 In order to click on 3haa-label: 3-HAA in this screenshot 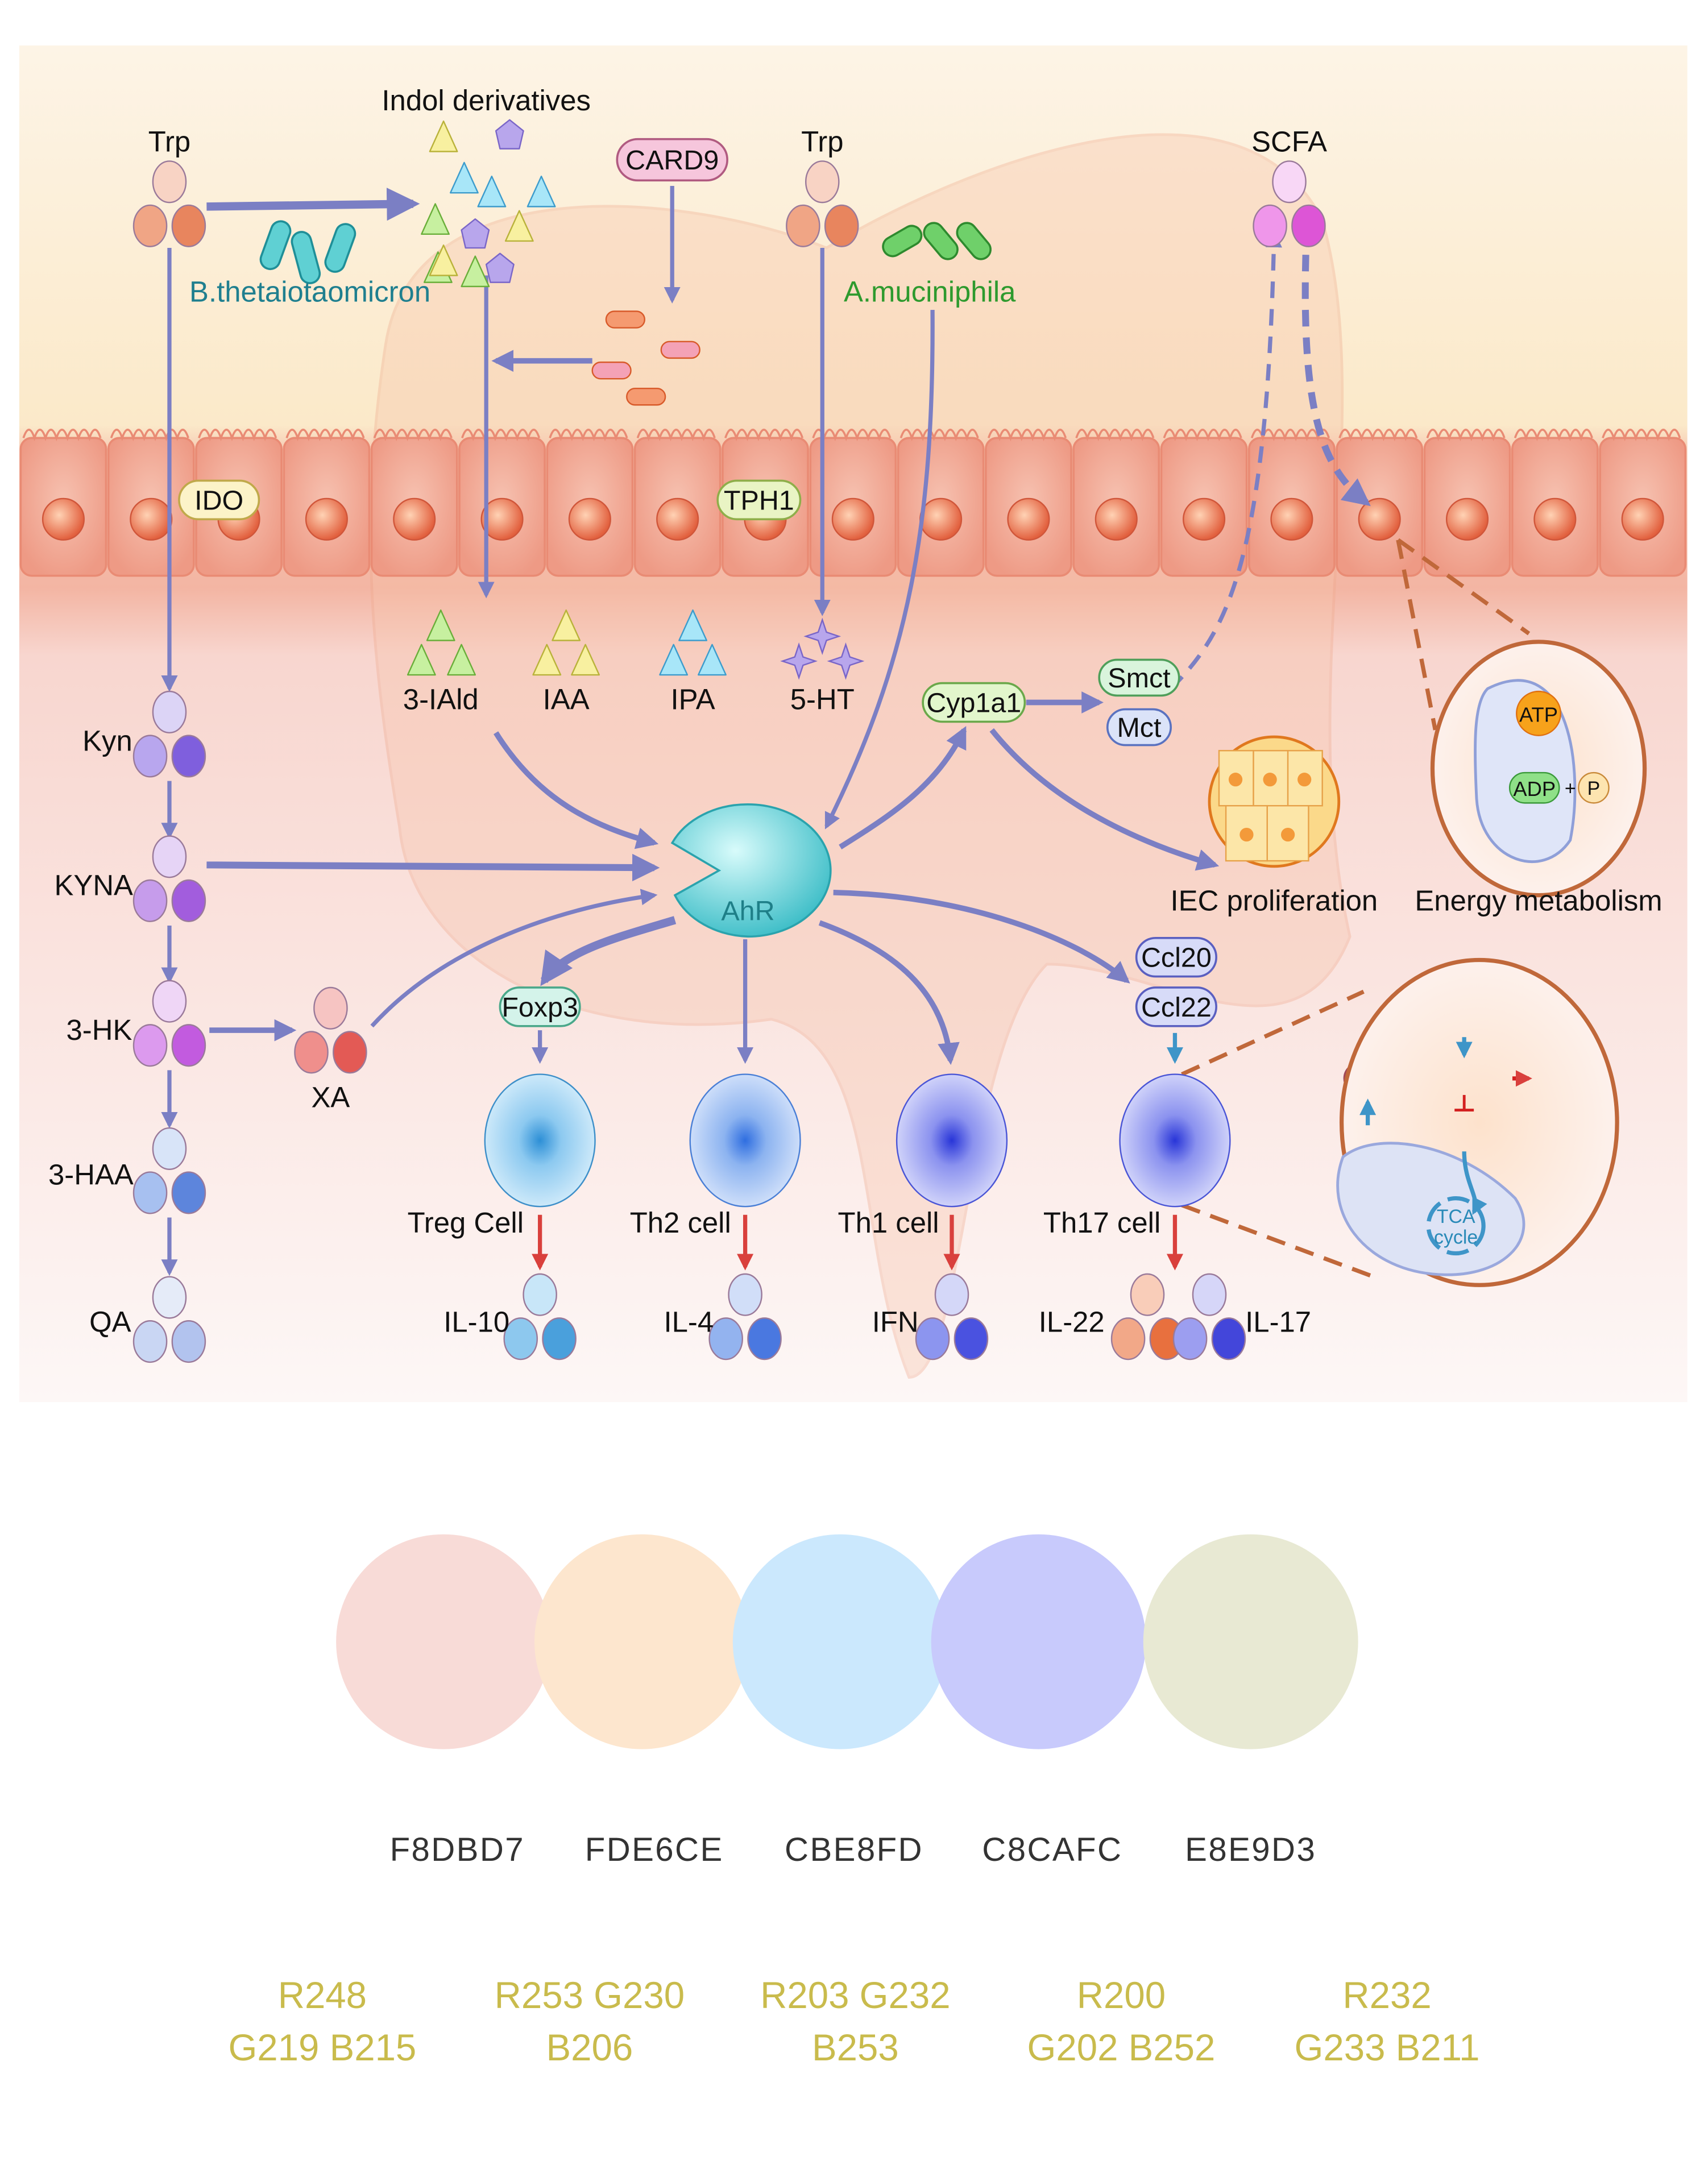, I will do `click(91, 1174)`.